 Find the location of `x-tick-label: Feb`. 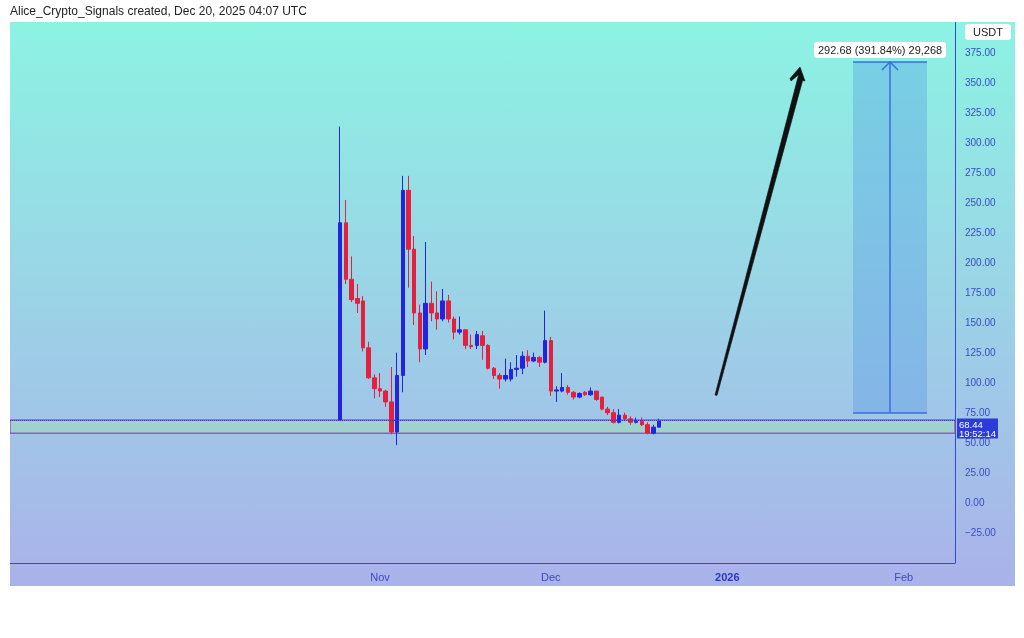

x-tick-label: Feb is located at coordinates (904, 576).